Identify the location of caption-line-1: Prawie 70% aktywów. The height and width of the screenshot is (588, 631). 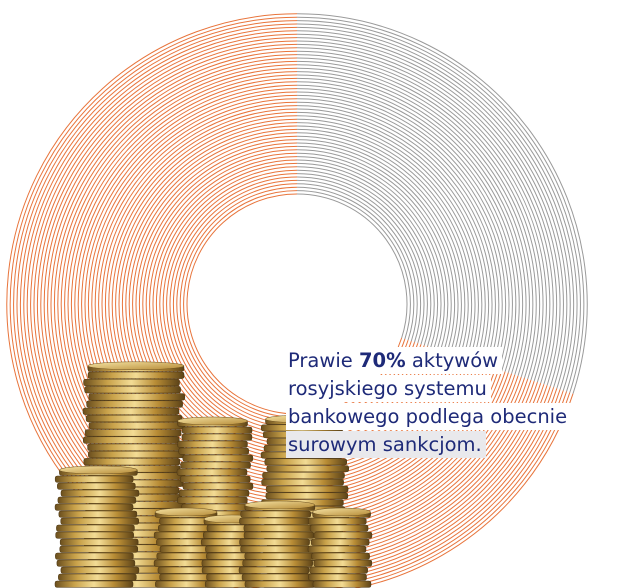
(394, 360).